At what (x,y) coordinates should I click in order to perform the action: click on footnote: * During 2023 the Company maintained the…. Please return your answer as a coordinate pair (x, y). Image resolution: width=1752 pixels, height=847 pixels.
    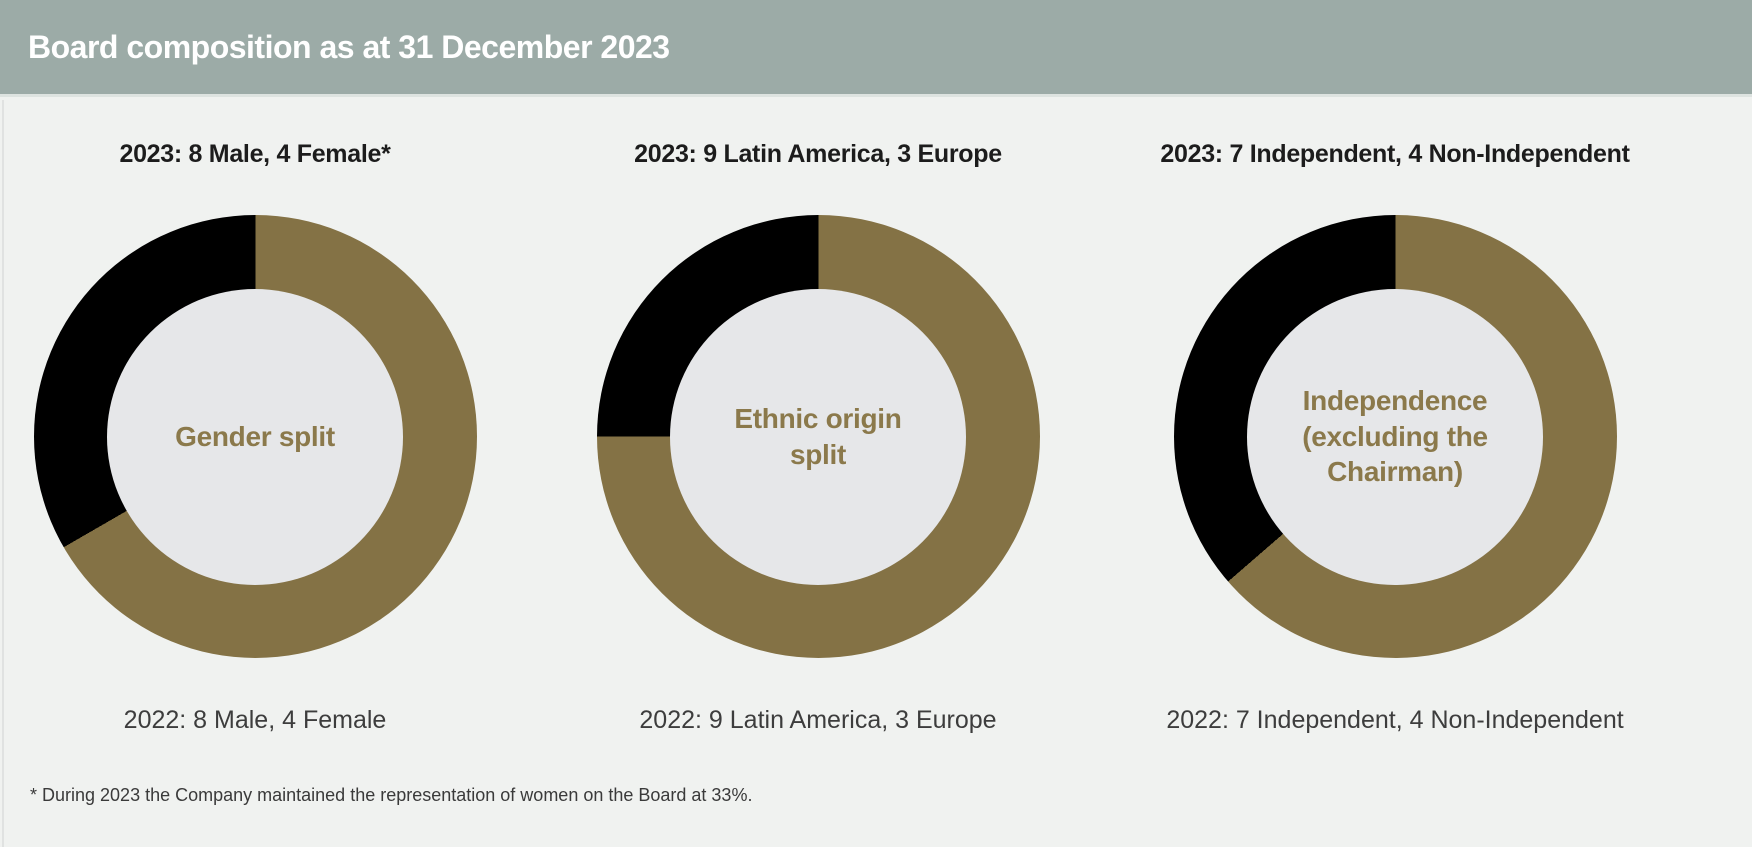
    Looking at the image, I should click on (391, 795).